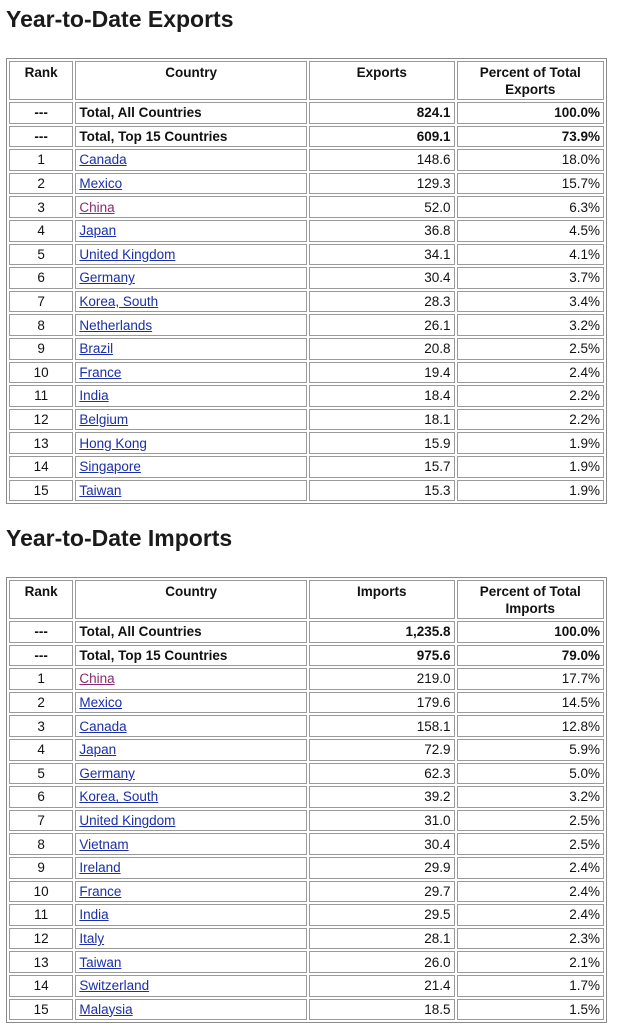  What do you see at coordinates (191, 443) in the screenshot?
I see `country-cell: Hong Kong` at bounding box center [191, 443].